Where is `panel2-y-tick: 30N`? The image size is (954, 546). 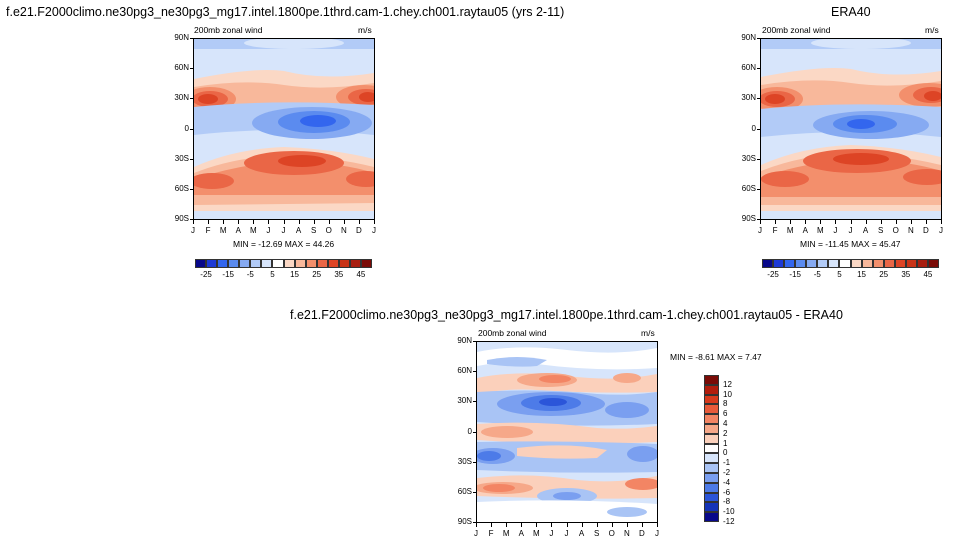 panel2-y-tick: 30N is located at coordinates (748, 98).